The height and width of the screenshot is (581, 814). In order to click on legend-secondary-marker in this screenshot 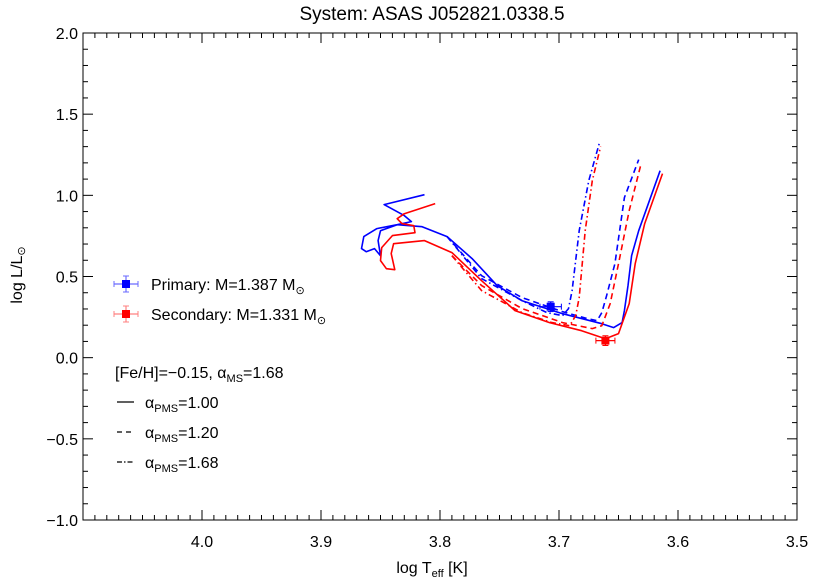, I will do `click(126, 314)`.